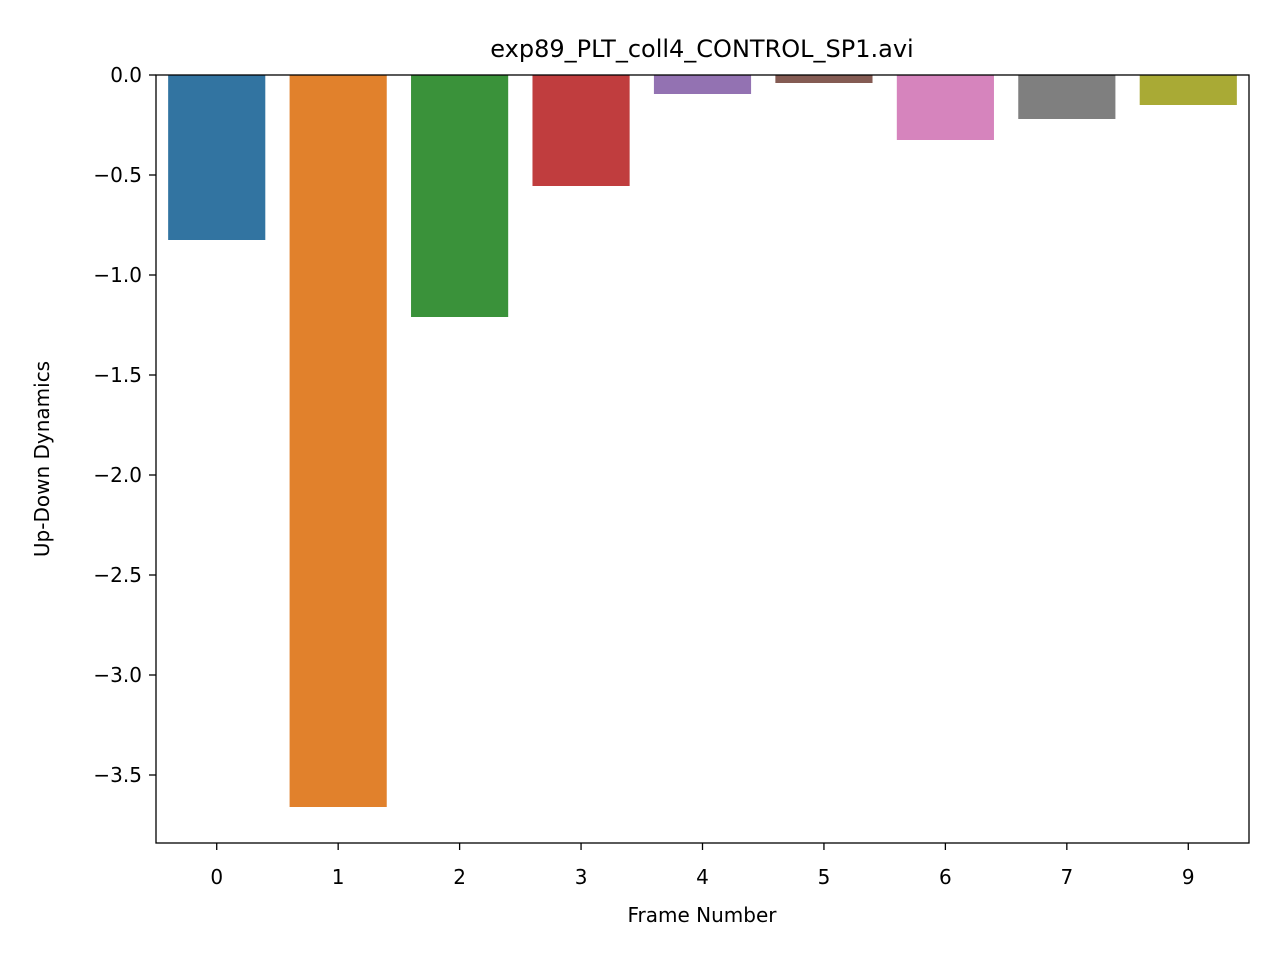 This screenshot has width=1280, height=960. Describe the element at coordinates (42, 459) in the screenshot. I see `y-axis-title: Up-Down Dynamics` at that location.